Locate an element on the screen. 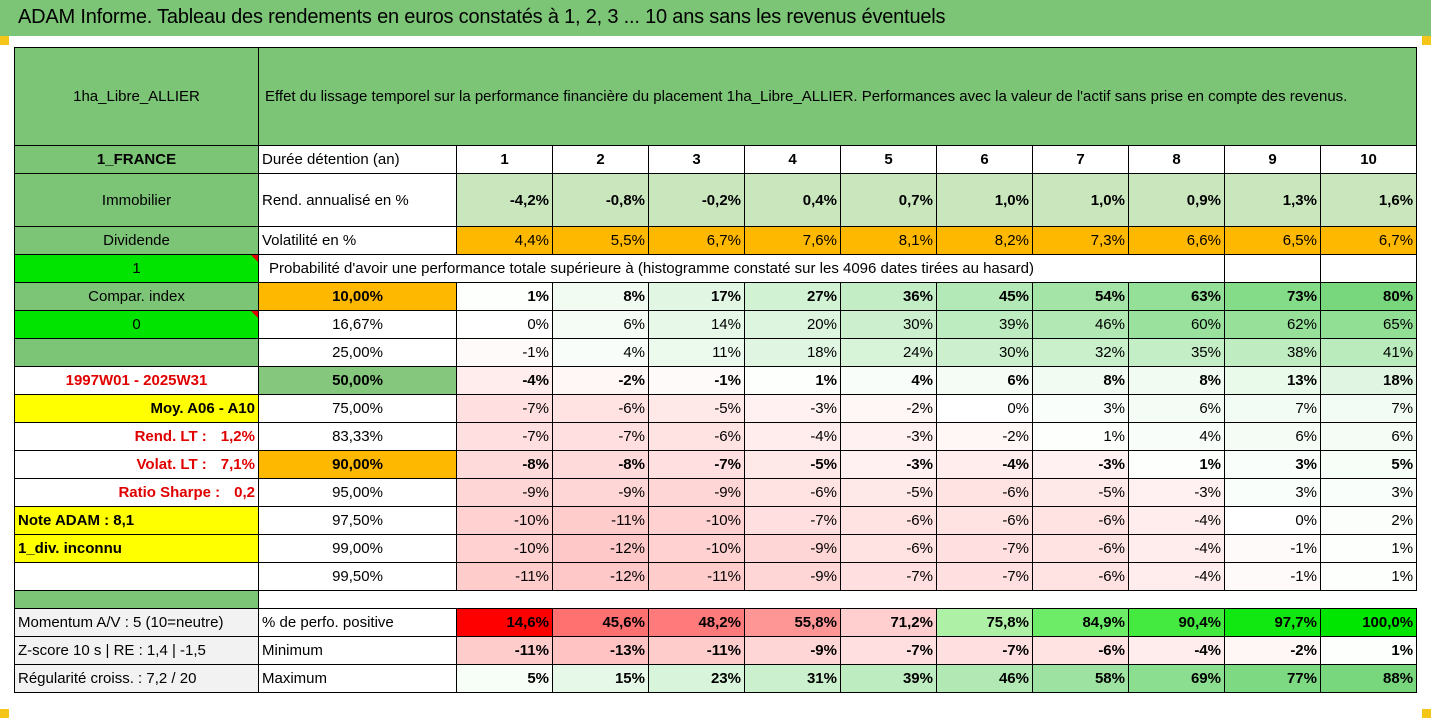  period-label: 1997W01 - 2025W31 is located at coordinates (136, 380).